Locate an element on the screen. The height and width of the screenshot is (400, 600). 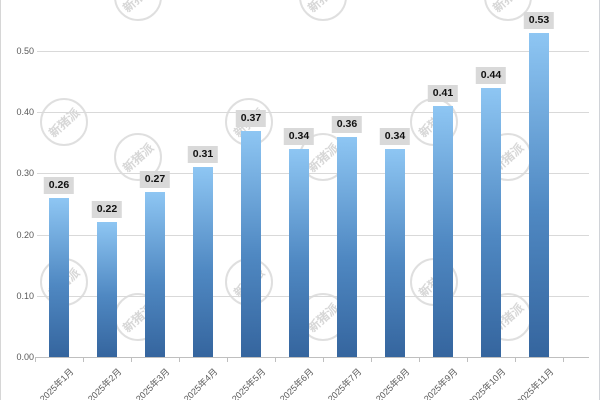
bar-2025年2月 is located at coordinates (107, 289).